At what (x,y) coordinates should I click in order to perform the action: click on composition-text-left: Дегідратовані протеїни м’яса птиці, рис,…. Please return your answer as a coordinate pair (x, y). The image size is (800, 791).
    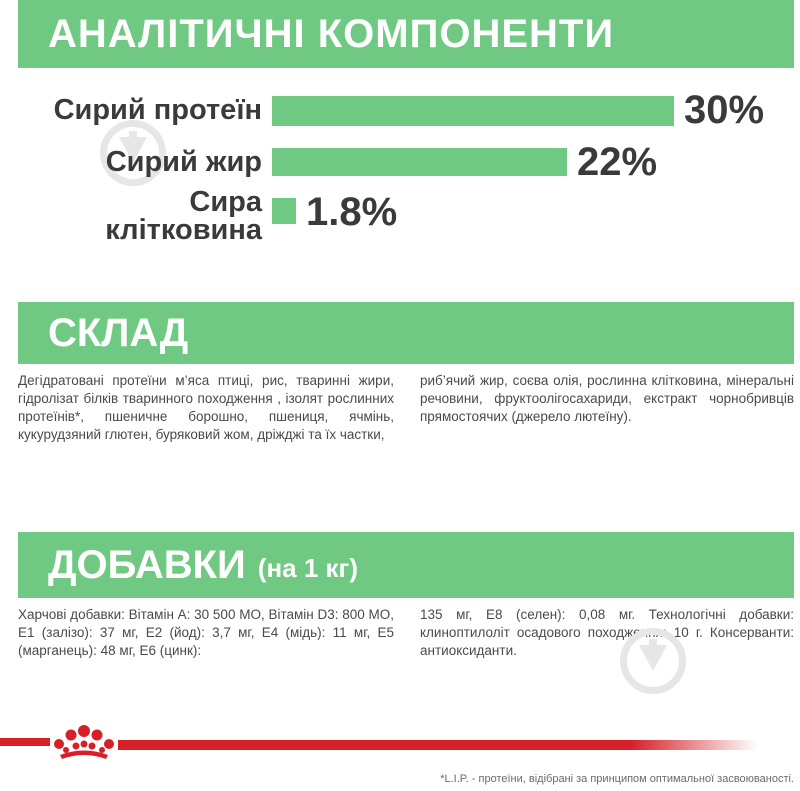
    Looking at the image, I should click on (206, 407).